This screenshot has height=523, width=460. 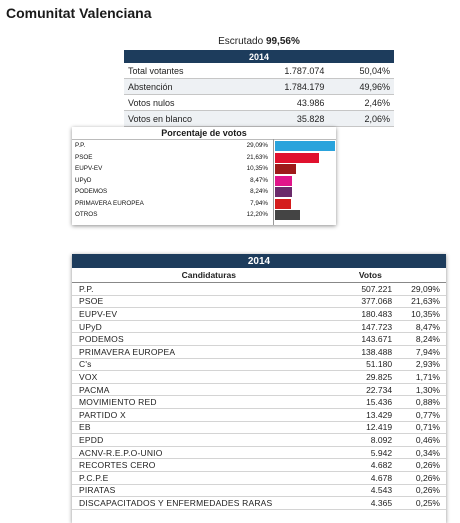 What do you see at coordinates (209, 327) in the screenshot?
I see `party-name: UPyD` at bounding box center [209, 327].